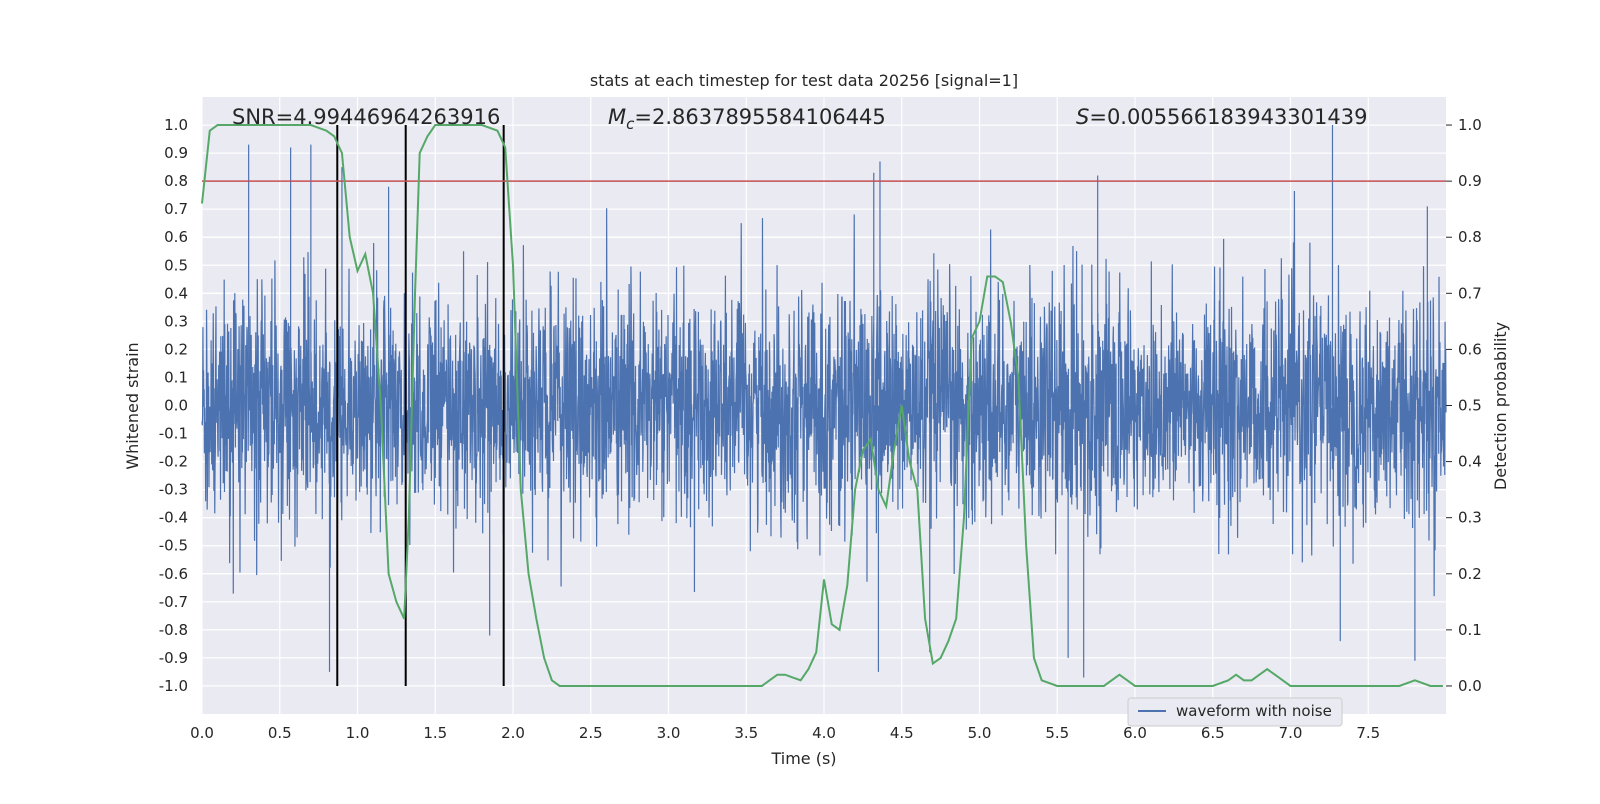  What do you see at coordinates (202, 733) in the screenshot?
I see `x-tick-label: 0.0` at bounding box center [202, 733].